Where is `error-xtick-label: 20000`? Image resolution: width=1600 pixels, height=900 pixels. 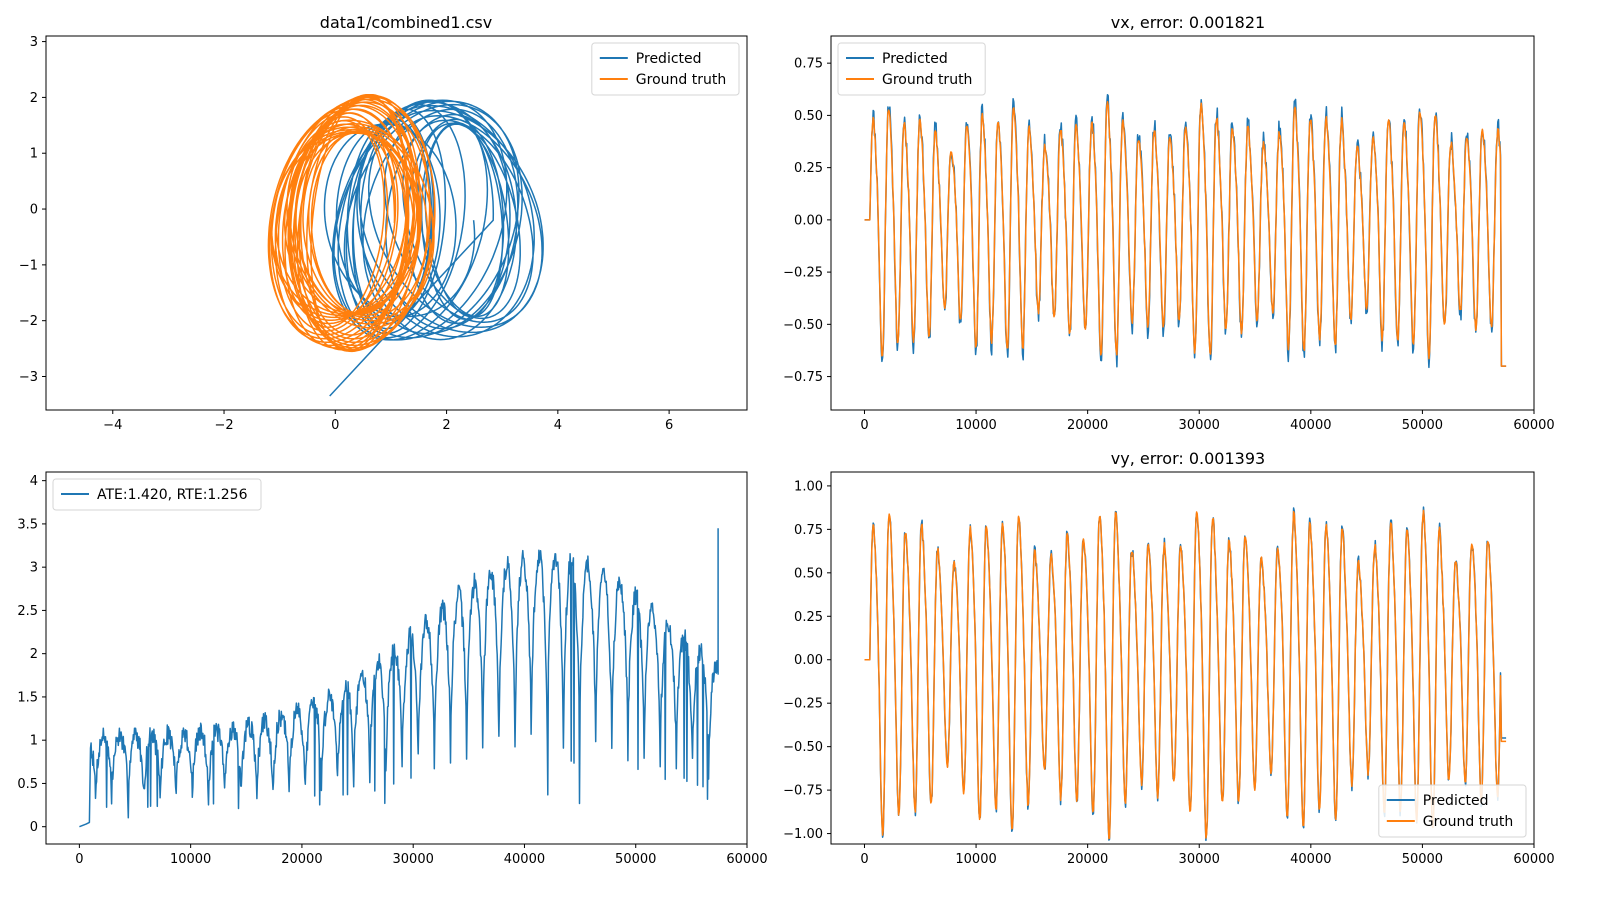
error-xtick-label: 20000 is located at coordinates (301, 859).